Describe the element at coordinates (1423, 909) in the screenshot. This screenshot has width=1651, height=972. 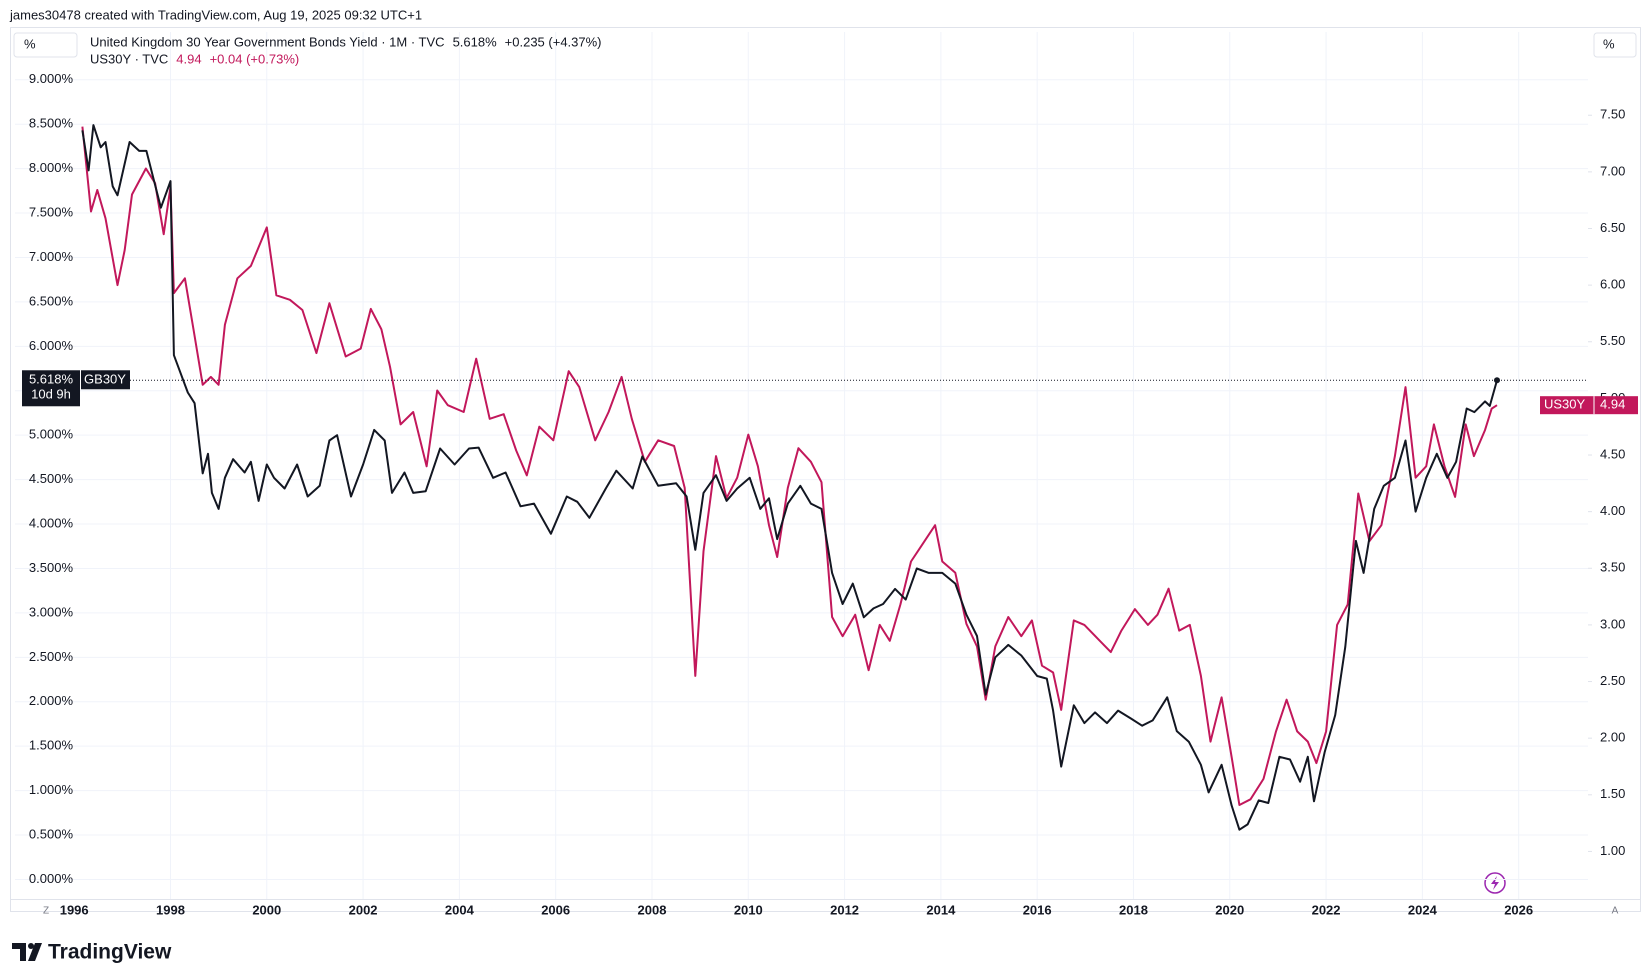
I see `x-tick-label: 2024` at that location.